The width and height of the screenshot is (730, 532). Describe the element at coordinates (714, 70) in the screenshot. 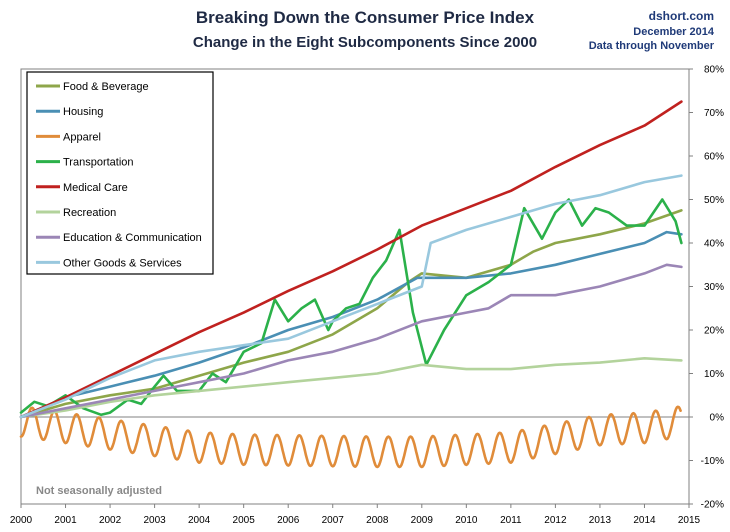

I see `y-tick-label: 80%` at that location.